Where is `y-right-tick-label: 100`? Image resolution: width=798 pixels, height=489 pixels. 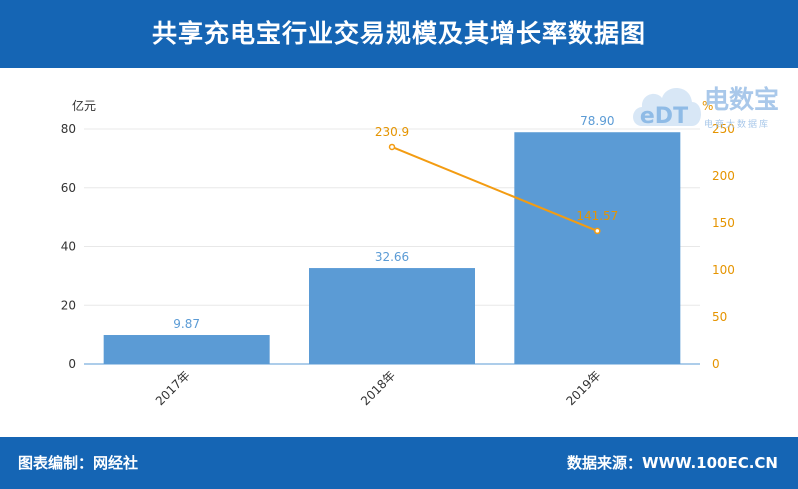
y-right-tick-label: 100 is located at coordinates (723, 270).